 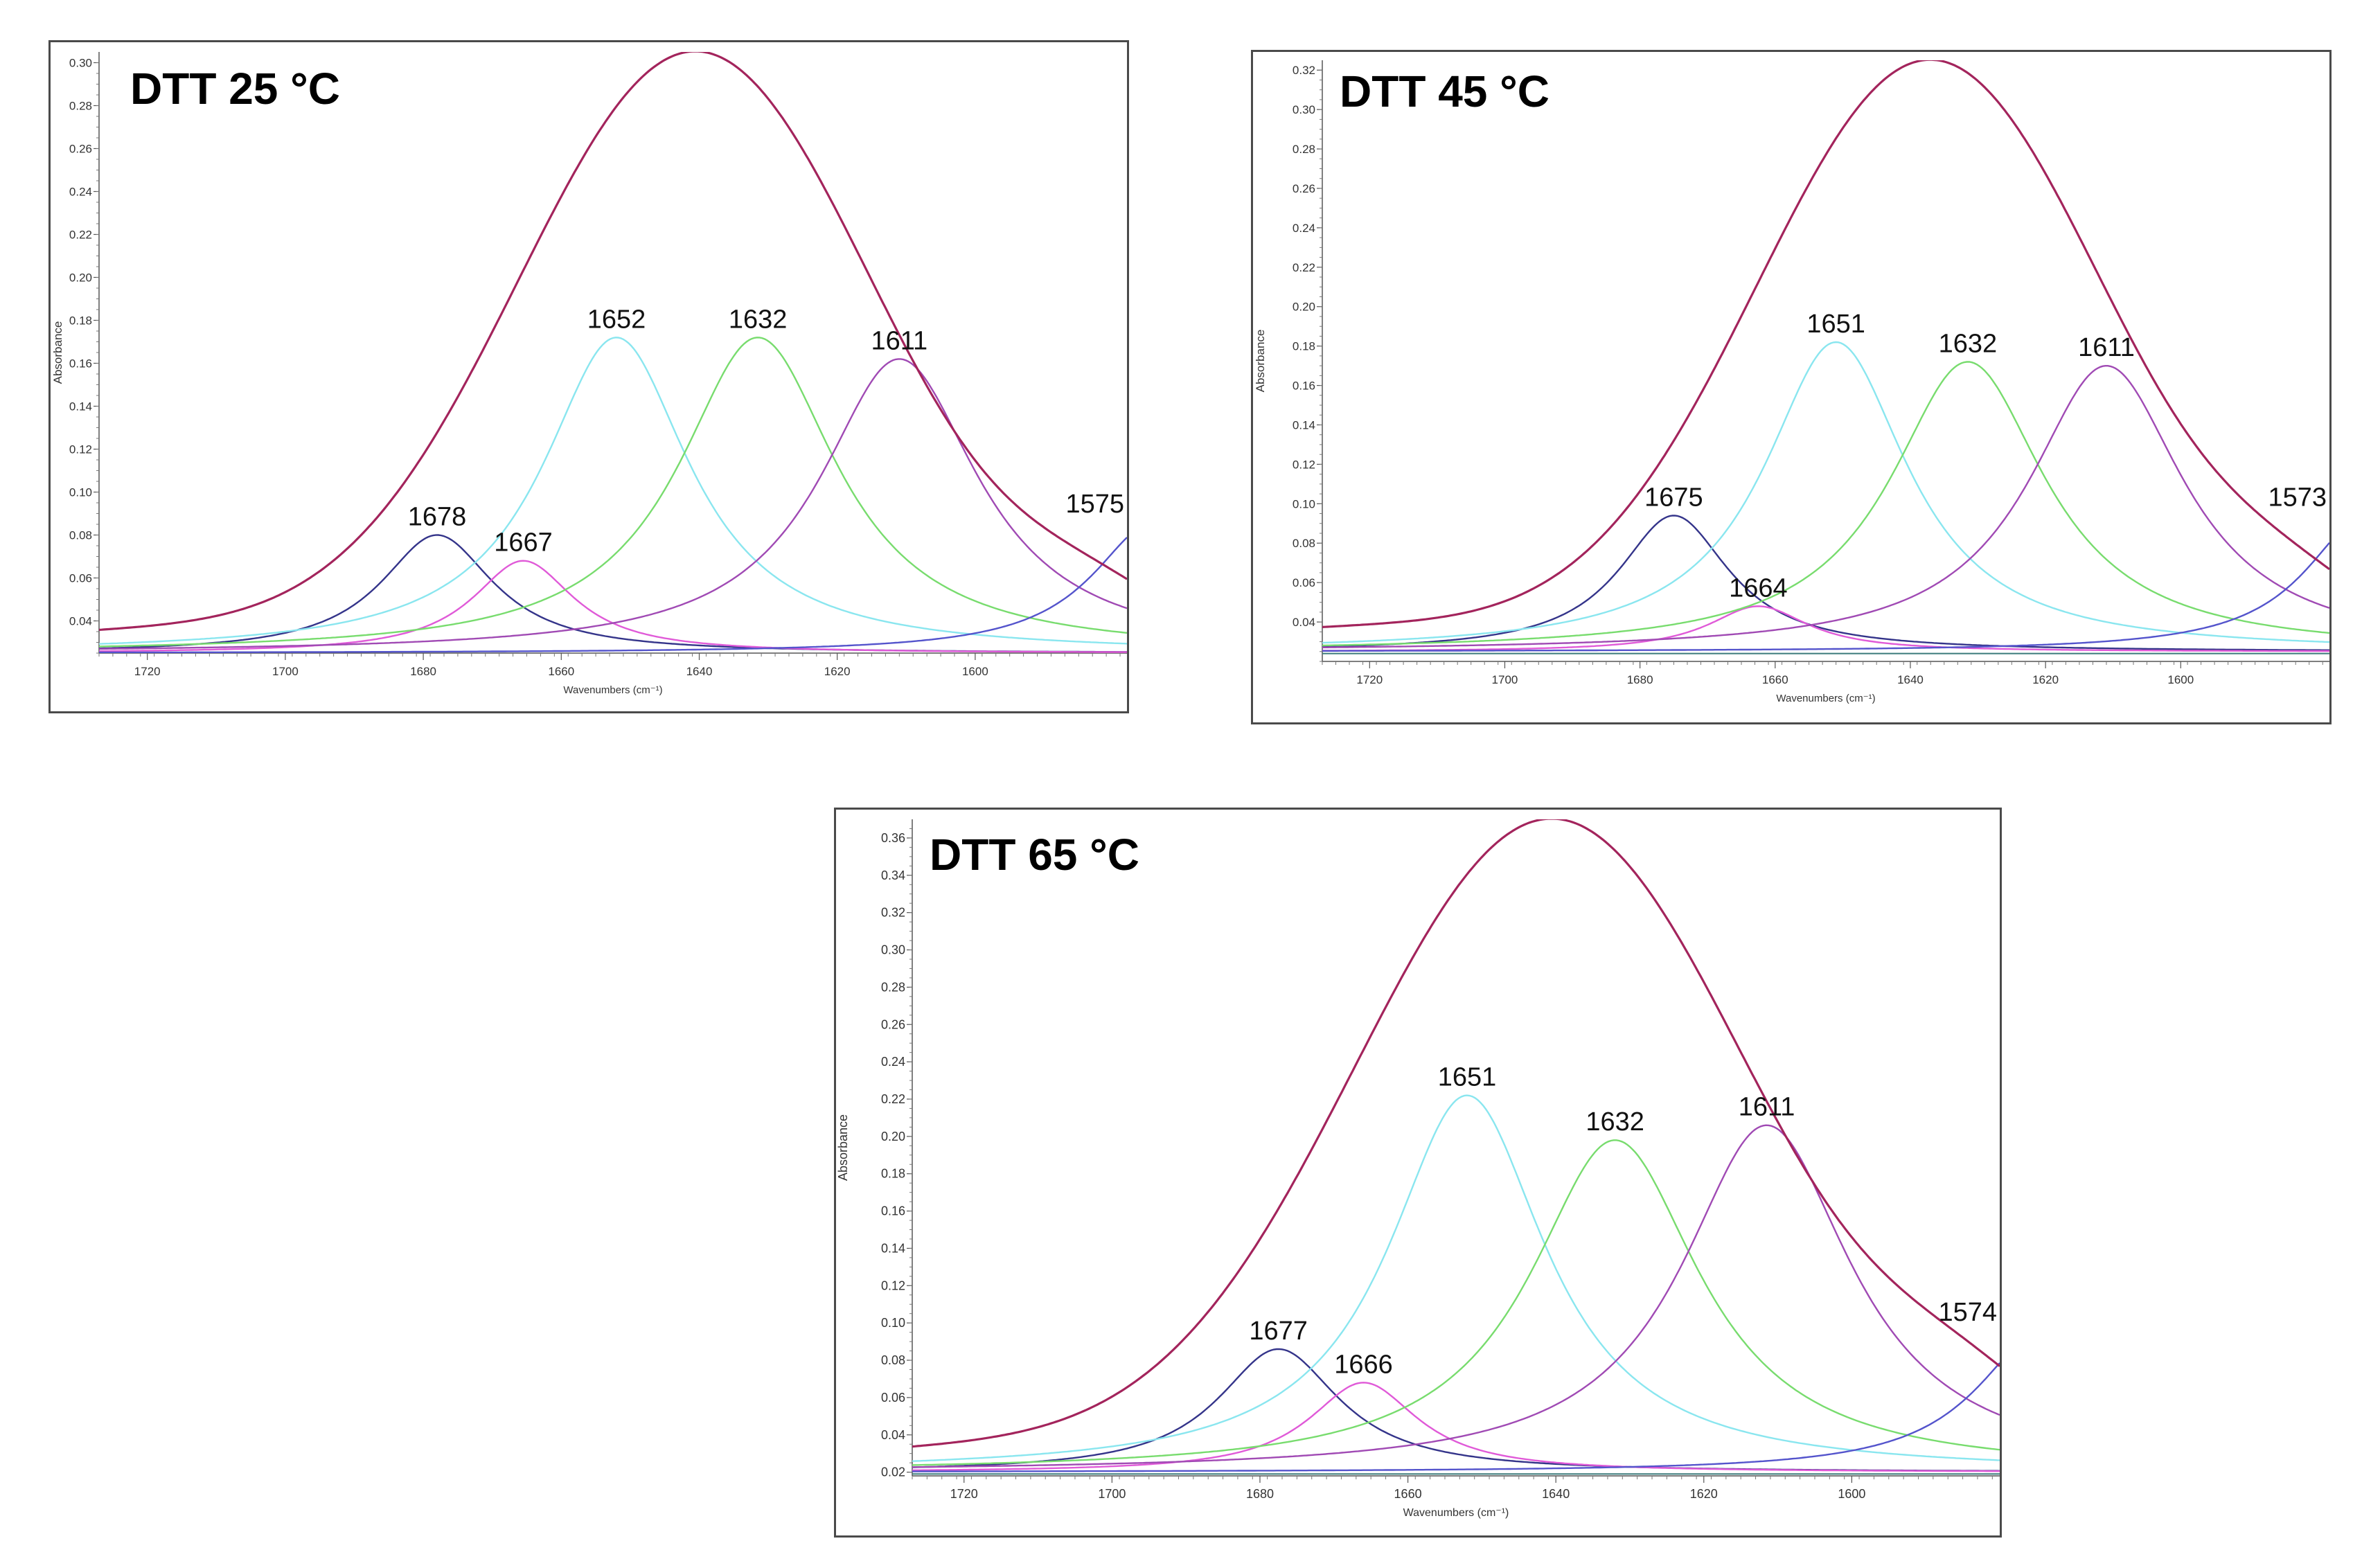 I want to click on chart-title: DTT 45 °C, so click(x=1444, y=91).